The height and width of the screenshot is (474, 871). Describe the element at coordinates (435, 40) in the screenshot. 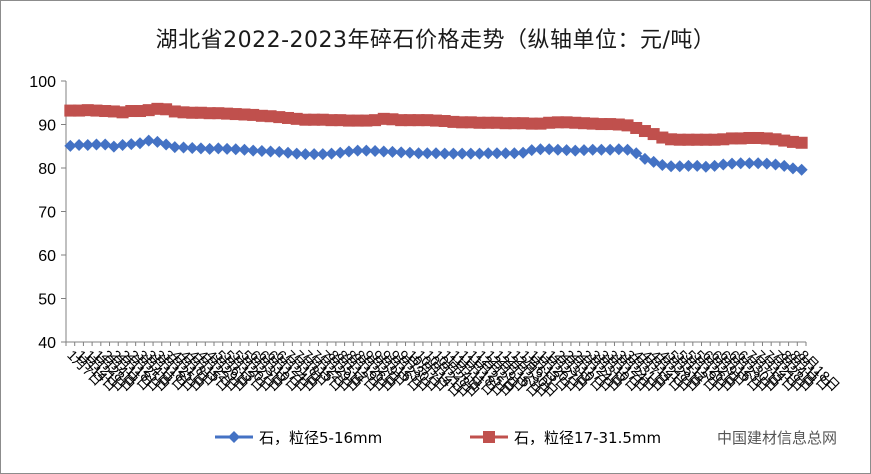

I see `chart-title: 湖北省2022-2023年碎石价格走势（纵轴单位：元/吨）` at that location.